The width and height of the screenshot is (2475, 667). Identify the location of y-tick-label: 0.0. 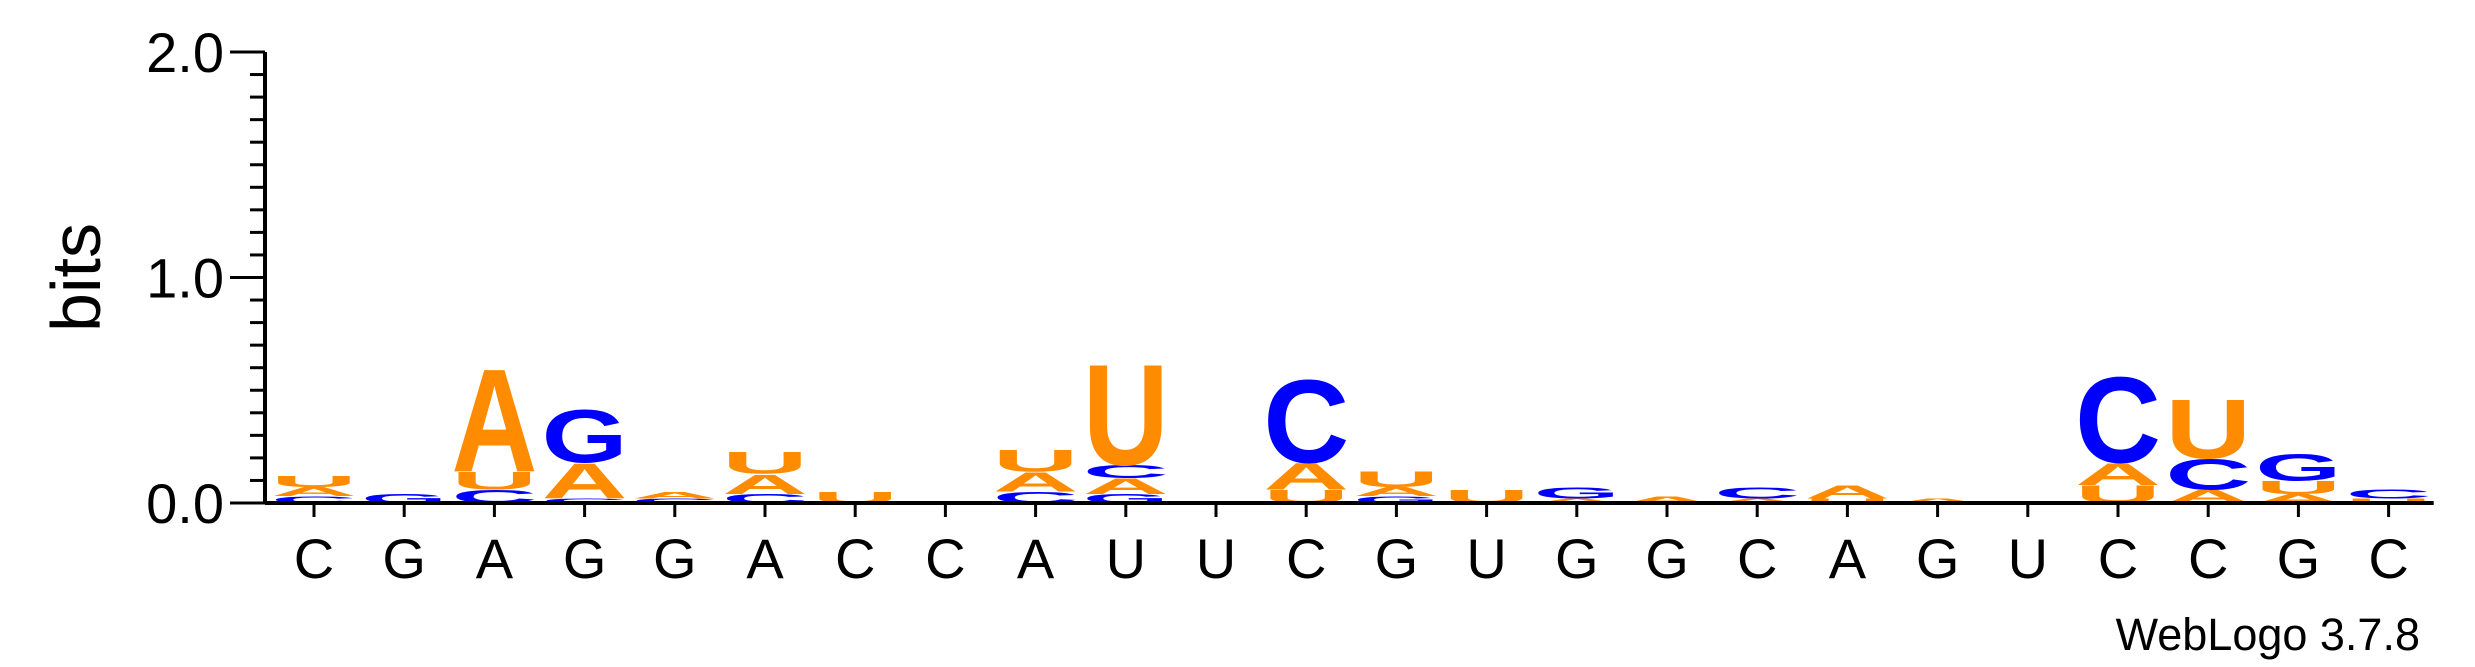
(185, 503).